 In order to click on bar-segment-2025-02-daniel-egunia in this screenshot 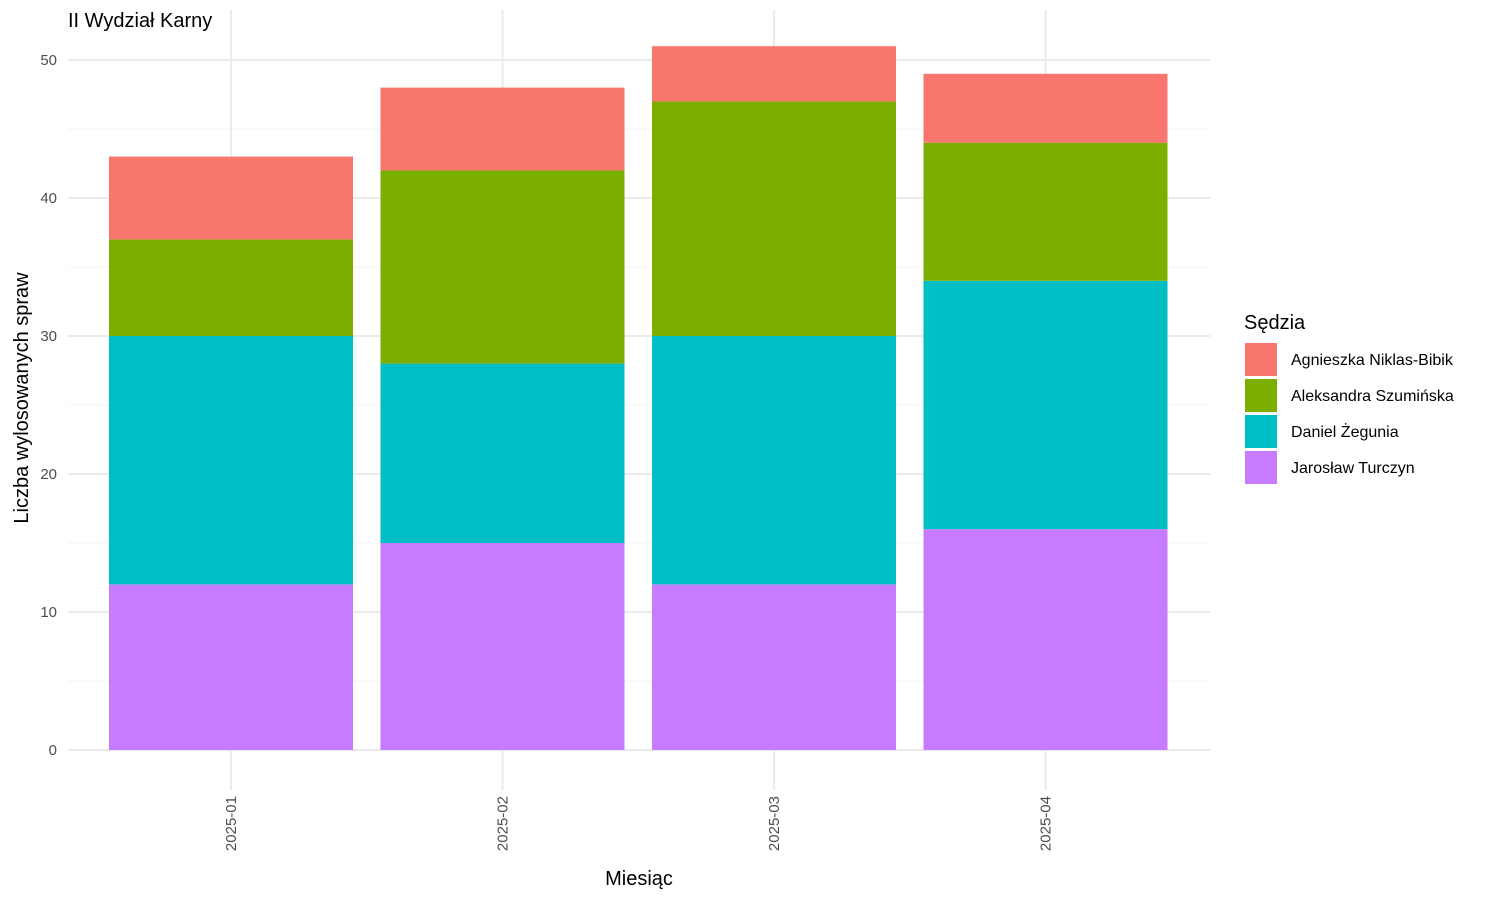, I will do `click(502, 453)`.